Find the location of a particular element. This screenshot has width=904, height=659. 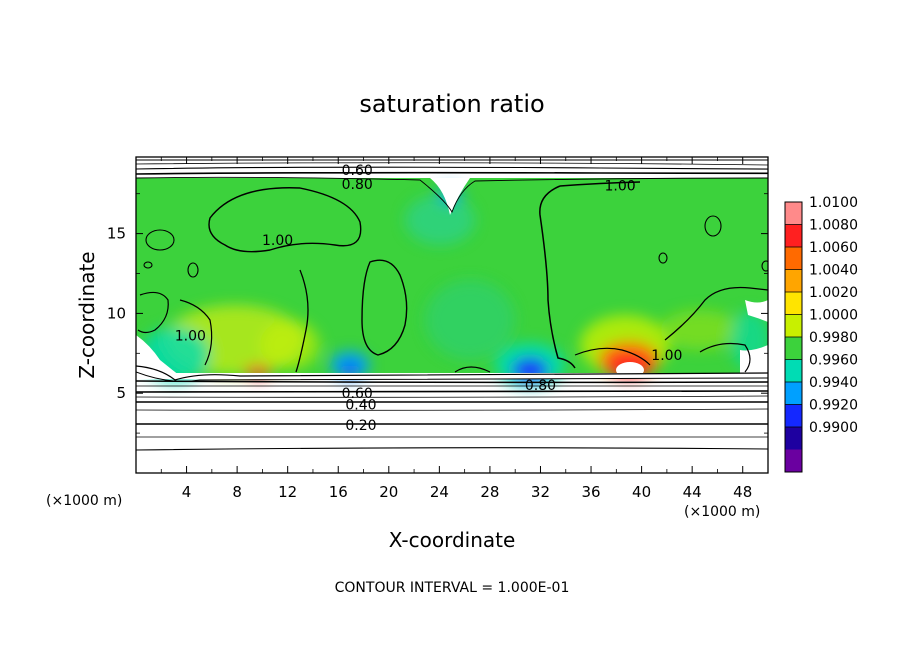

colorbar-label: 1.0000 is located at coordinates (833, 316).